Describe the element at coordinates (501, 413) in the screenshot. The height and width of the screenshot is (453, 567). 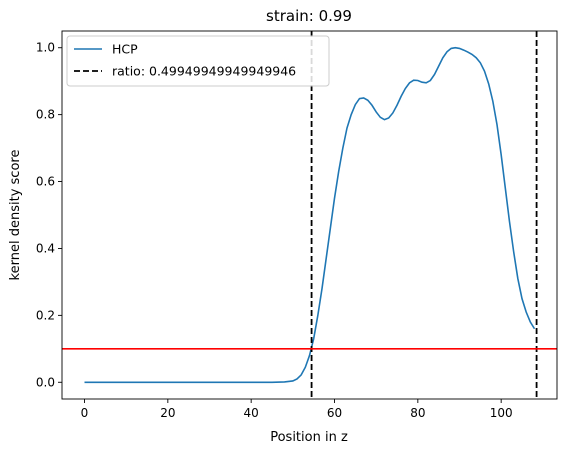
I see `x-tick-label: 100` at that location.